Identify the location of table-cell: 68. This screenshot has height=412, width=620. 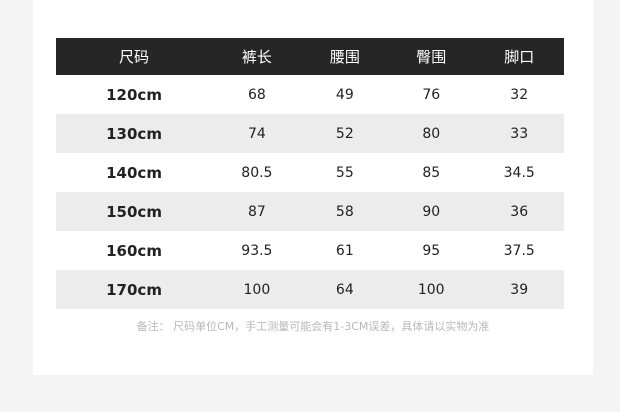
(256, 94).